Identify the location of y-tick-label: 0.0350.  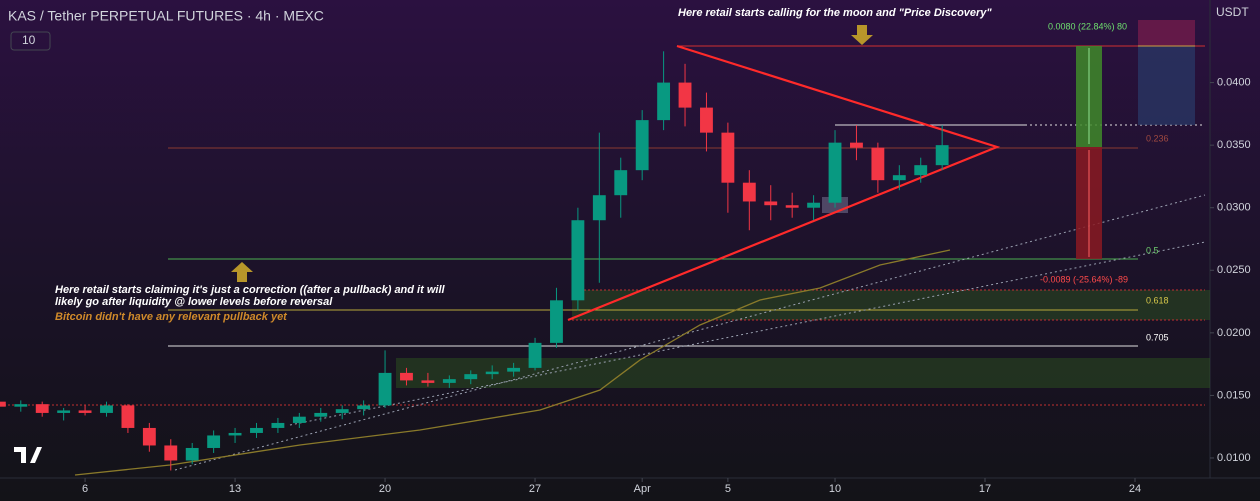
(1234, 145).